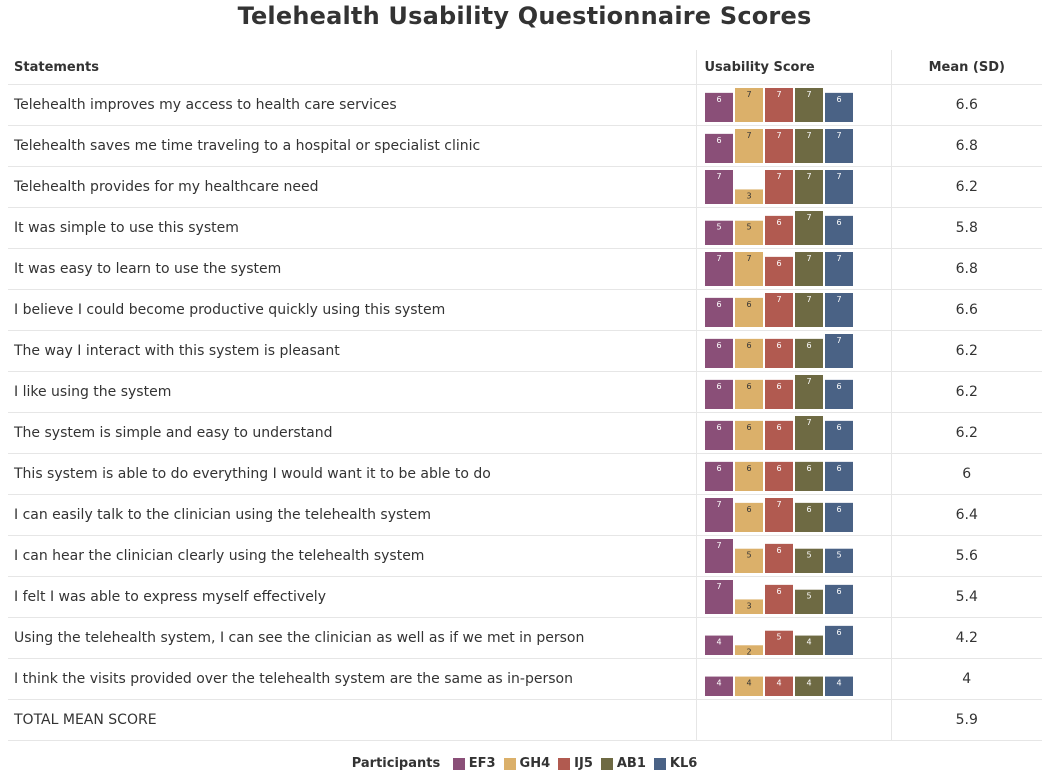 Image resolution: width=1049 pixels, height=782 pixels. I want to click on legend-items: EF3 GH4 IJ5 AB1 KL6, so click(571, 763).